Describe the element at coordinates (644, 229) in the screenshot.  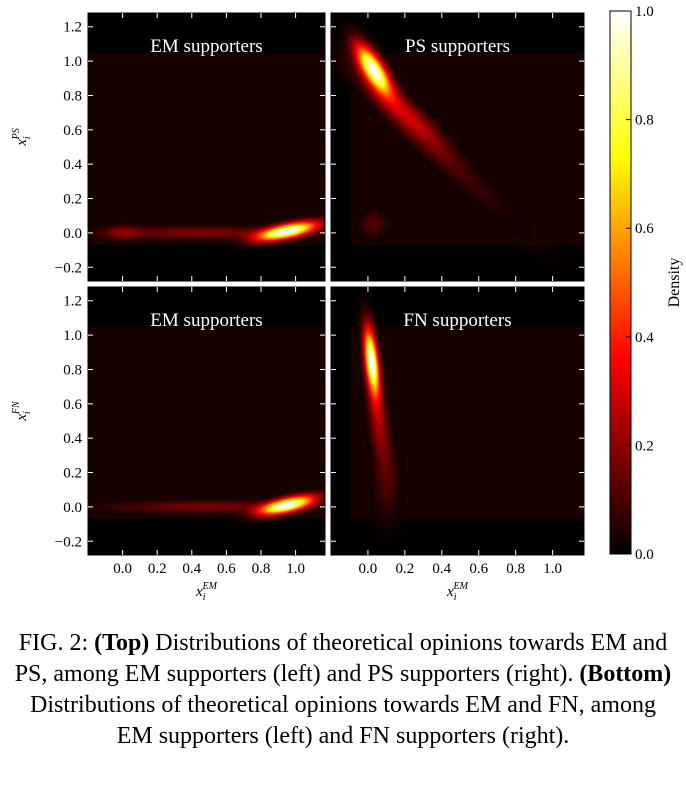
I see `colorbar-tick-label: 0.6` at that location.